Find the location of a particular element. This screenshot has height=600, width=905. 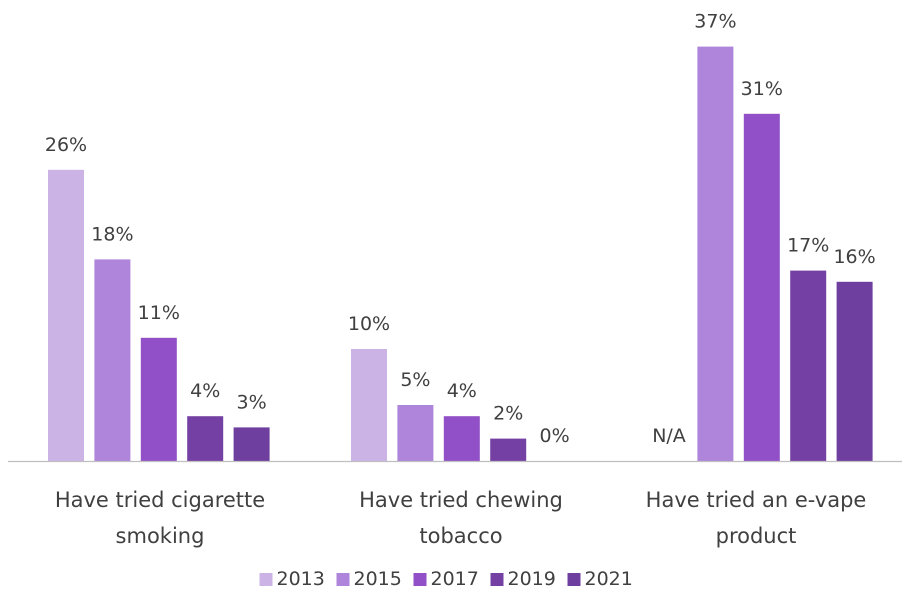

legend: 2013 2015 2017 2019 2021 is located at coordinates (446, 579).